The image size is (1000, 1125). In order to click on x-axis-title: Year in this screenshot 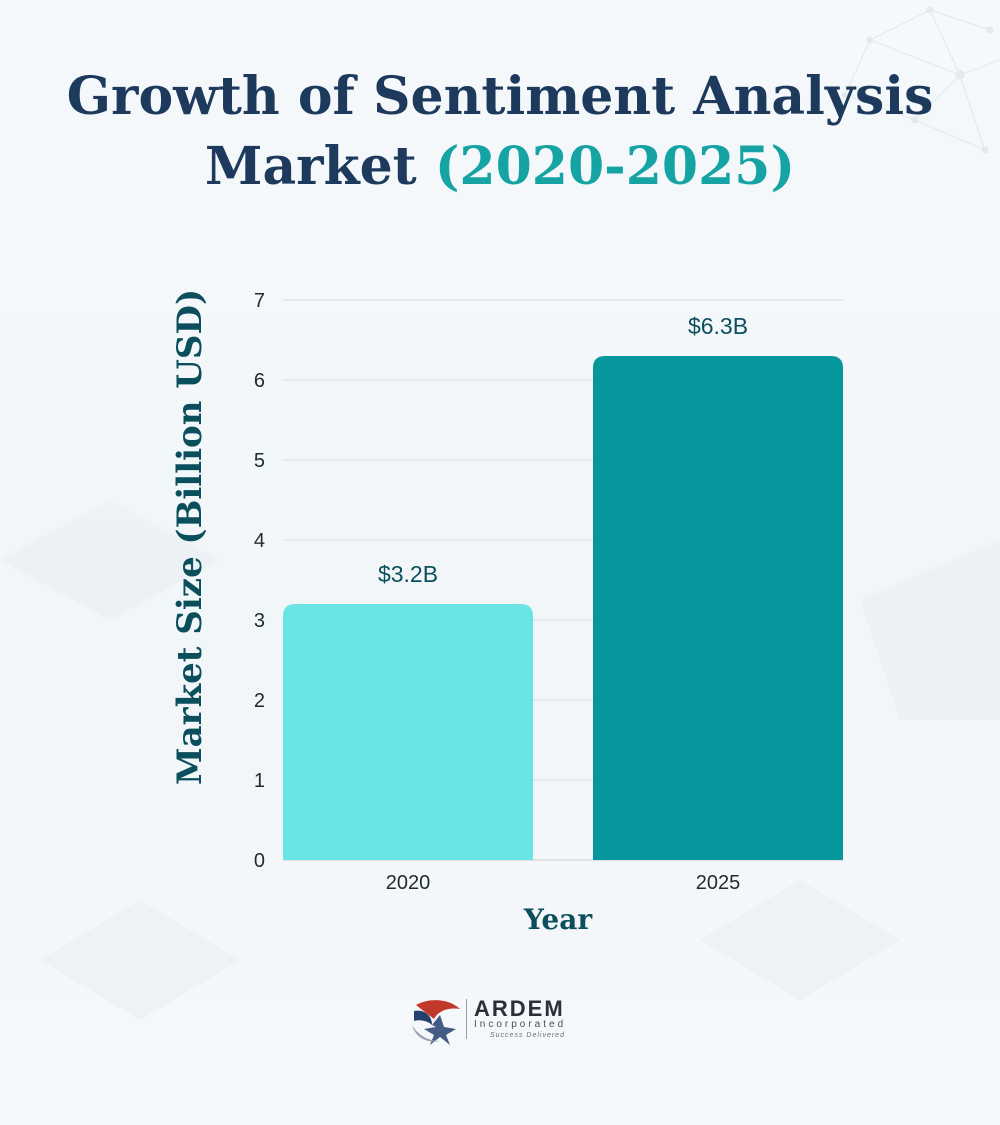, I will do `click(558, 919)`.